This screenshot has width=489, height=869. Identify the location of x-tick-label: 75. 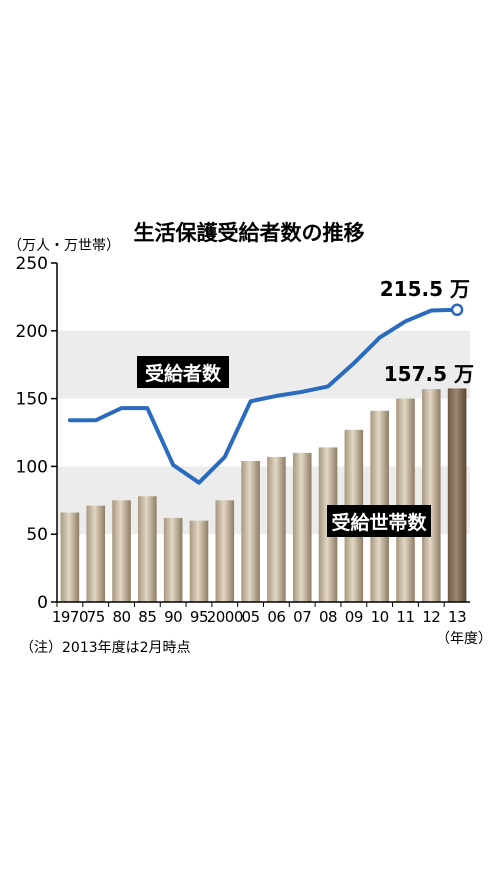
(96, 617).